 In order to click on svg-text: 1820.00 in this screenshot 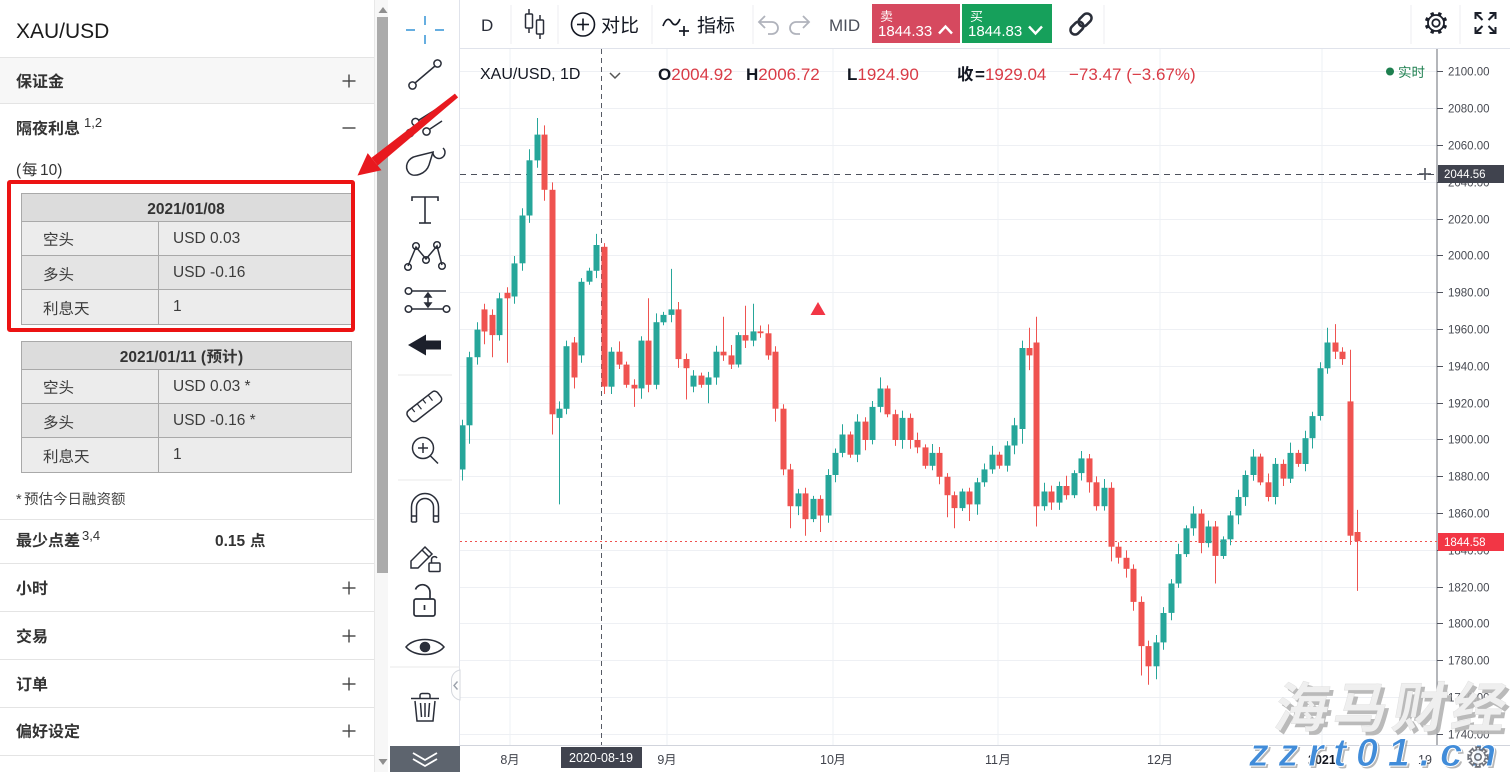, I will do `click(1469, 589)`.